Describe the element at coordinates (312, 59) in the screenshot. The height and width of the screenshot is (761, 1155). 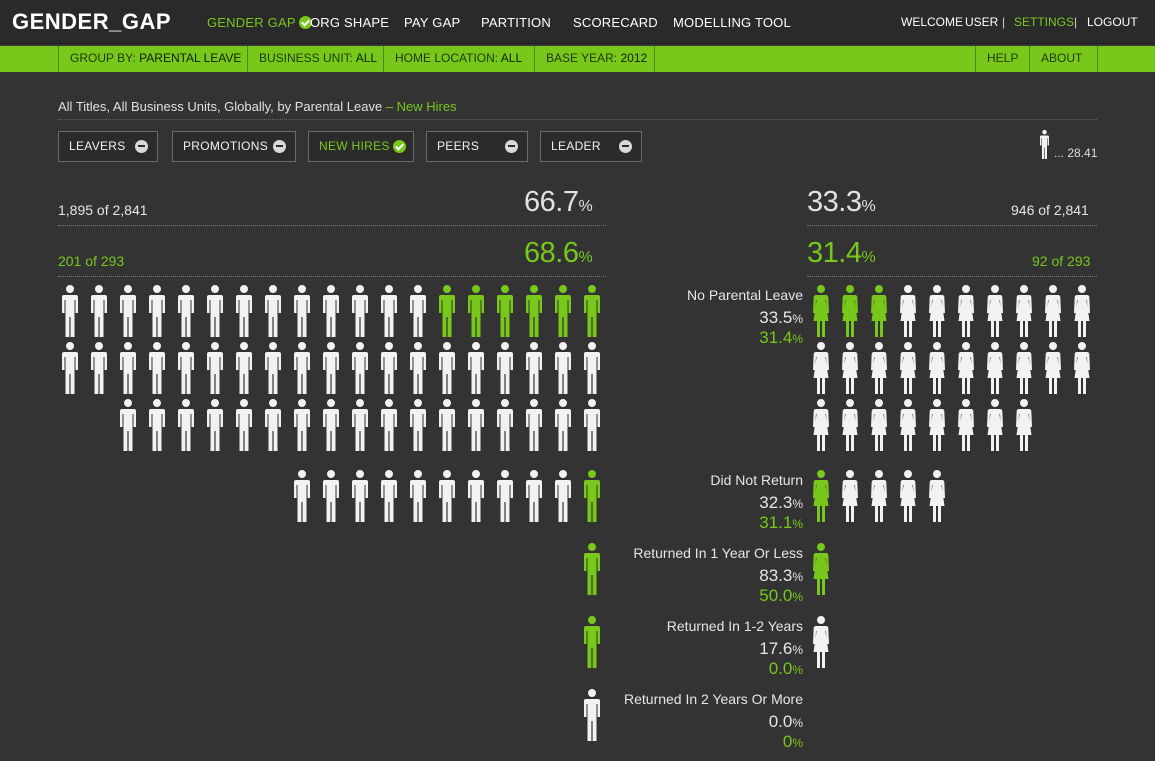
I see `business-unit-filter: BUSINESS UNIT: ALL` at that location.